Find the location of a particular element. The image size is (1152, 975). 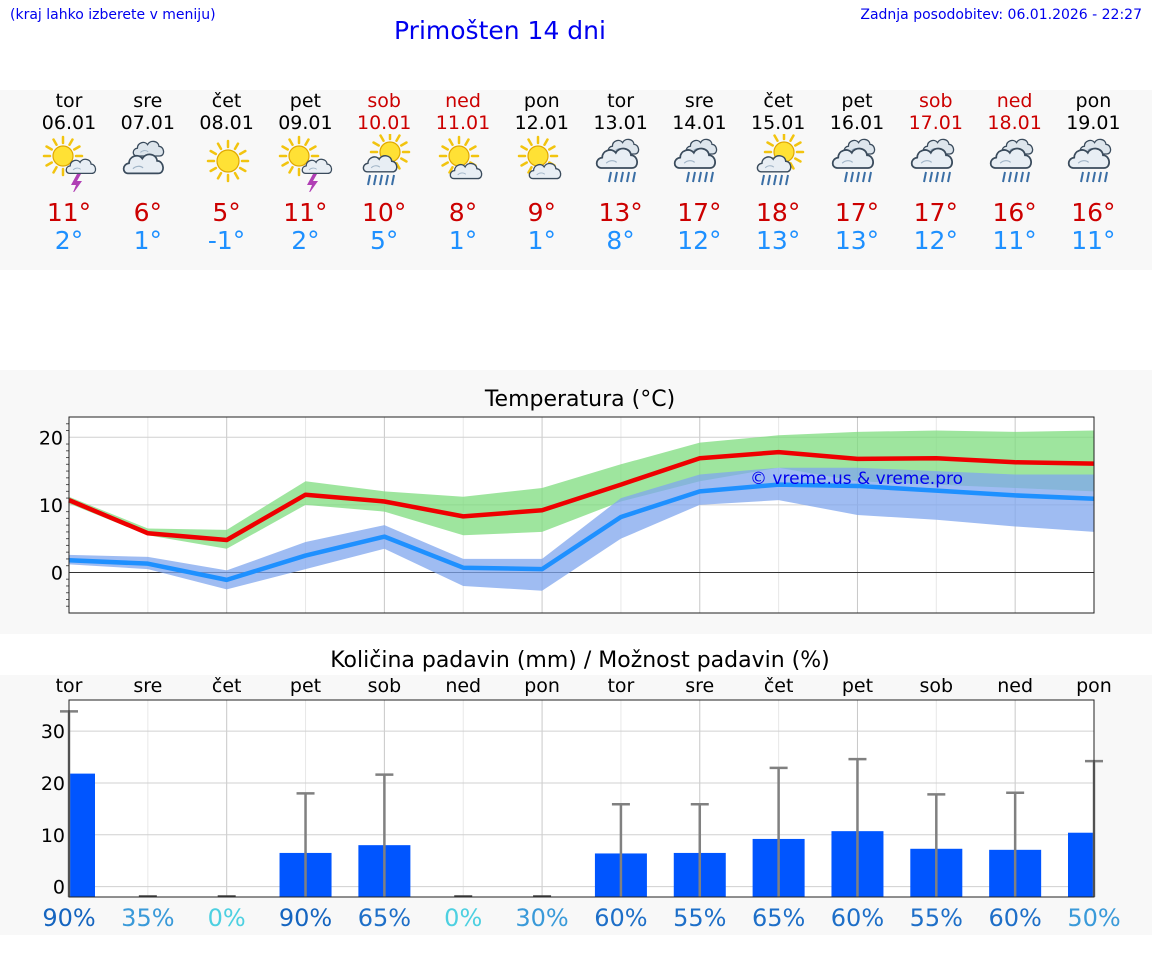

day-date: 17.01 is located at coordinates (935, 123).